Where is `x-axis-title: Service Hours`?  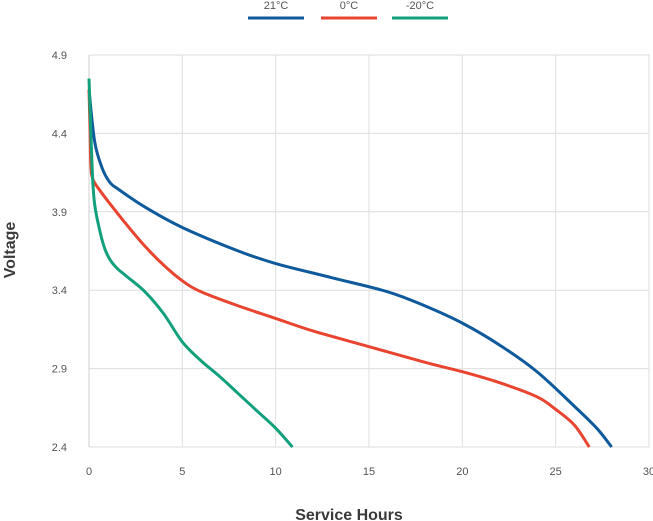 x-axis-title: Service Hours is located at coordinates (349, 514).